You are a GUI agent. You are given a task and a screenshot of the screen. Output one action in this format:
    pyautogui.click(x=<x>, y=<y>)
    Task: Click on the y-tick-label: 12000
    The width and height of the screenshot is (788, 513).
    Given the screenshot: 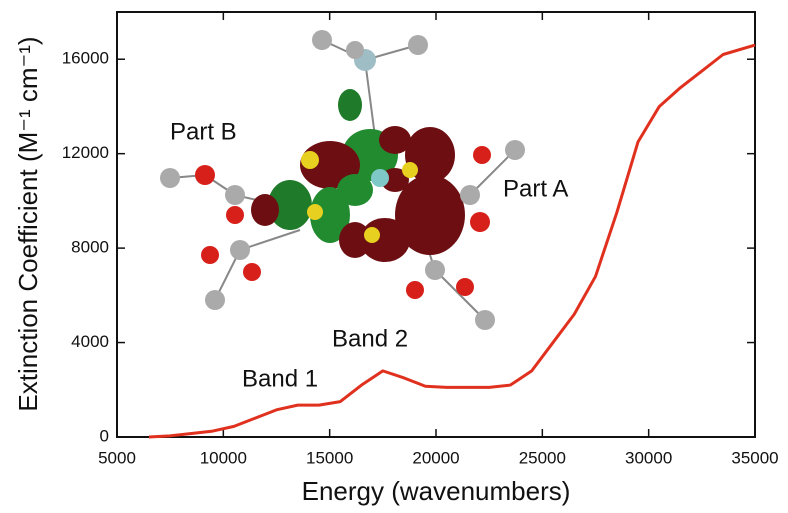 What is the action you would take?
    pyautogui.click(x=85, y=152)
    